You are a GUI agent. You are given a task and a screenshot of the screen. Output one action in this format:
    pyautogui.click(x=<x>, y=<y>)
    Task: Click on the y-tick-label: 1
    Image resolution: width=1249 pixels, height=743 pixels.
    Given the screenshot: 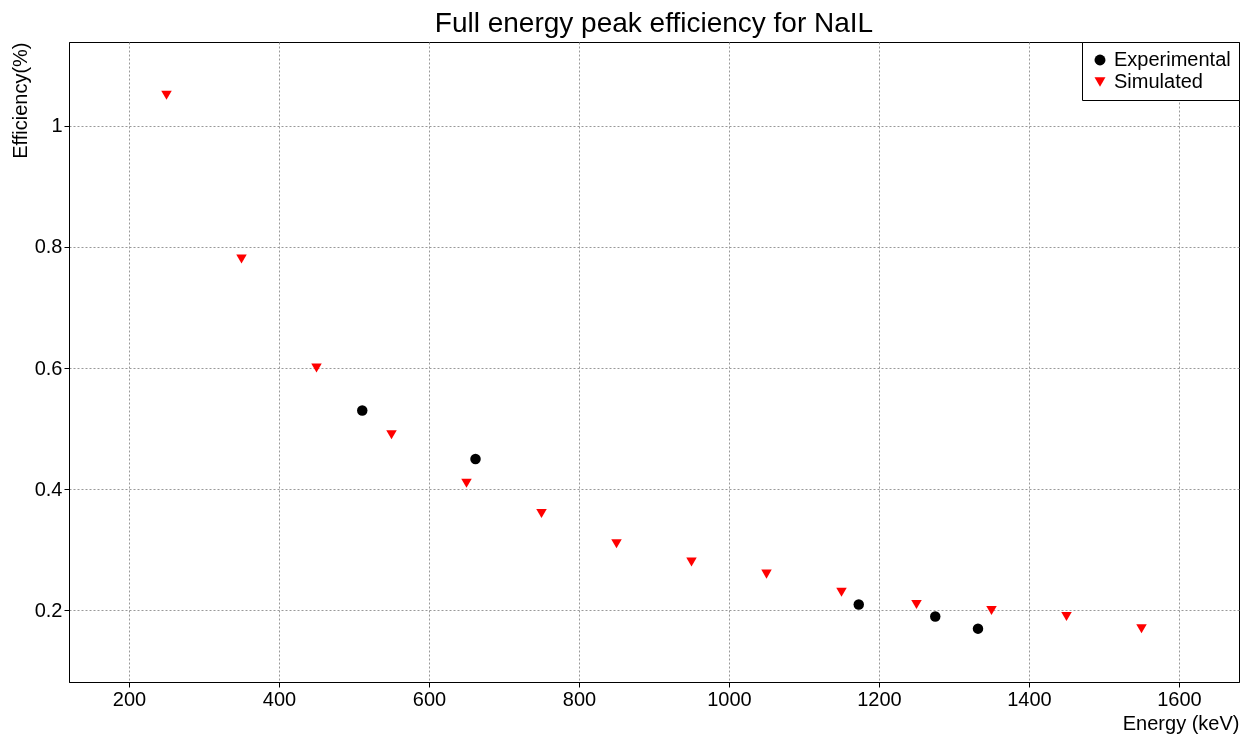 What is the action you would take?
    pyautogui.click(x=57, y=125)
    